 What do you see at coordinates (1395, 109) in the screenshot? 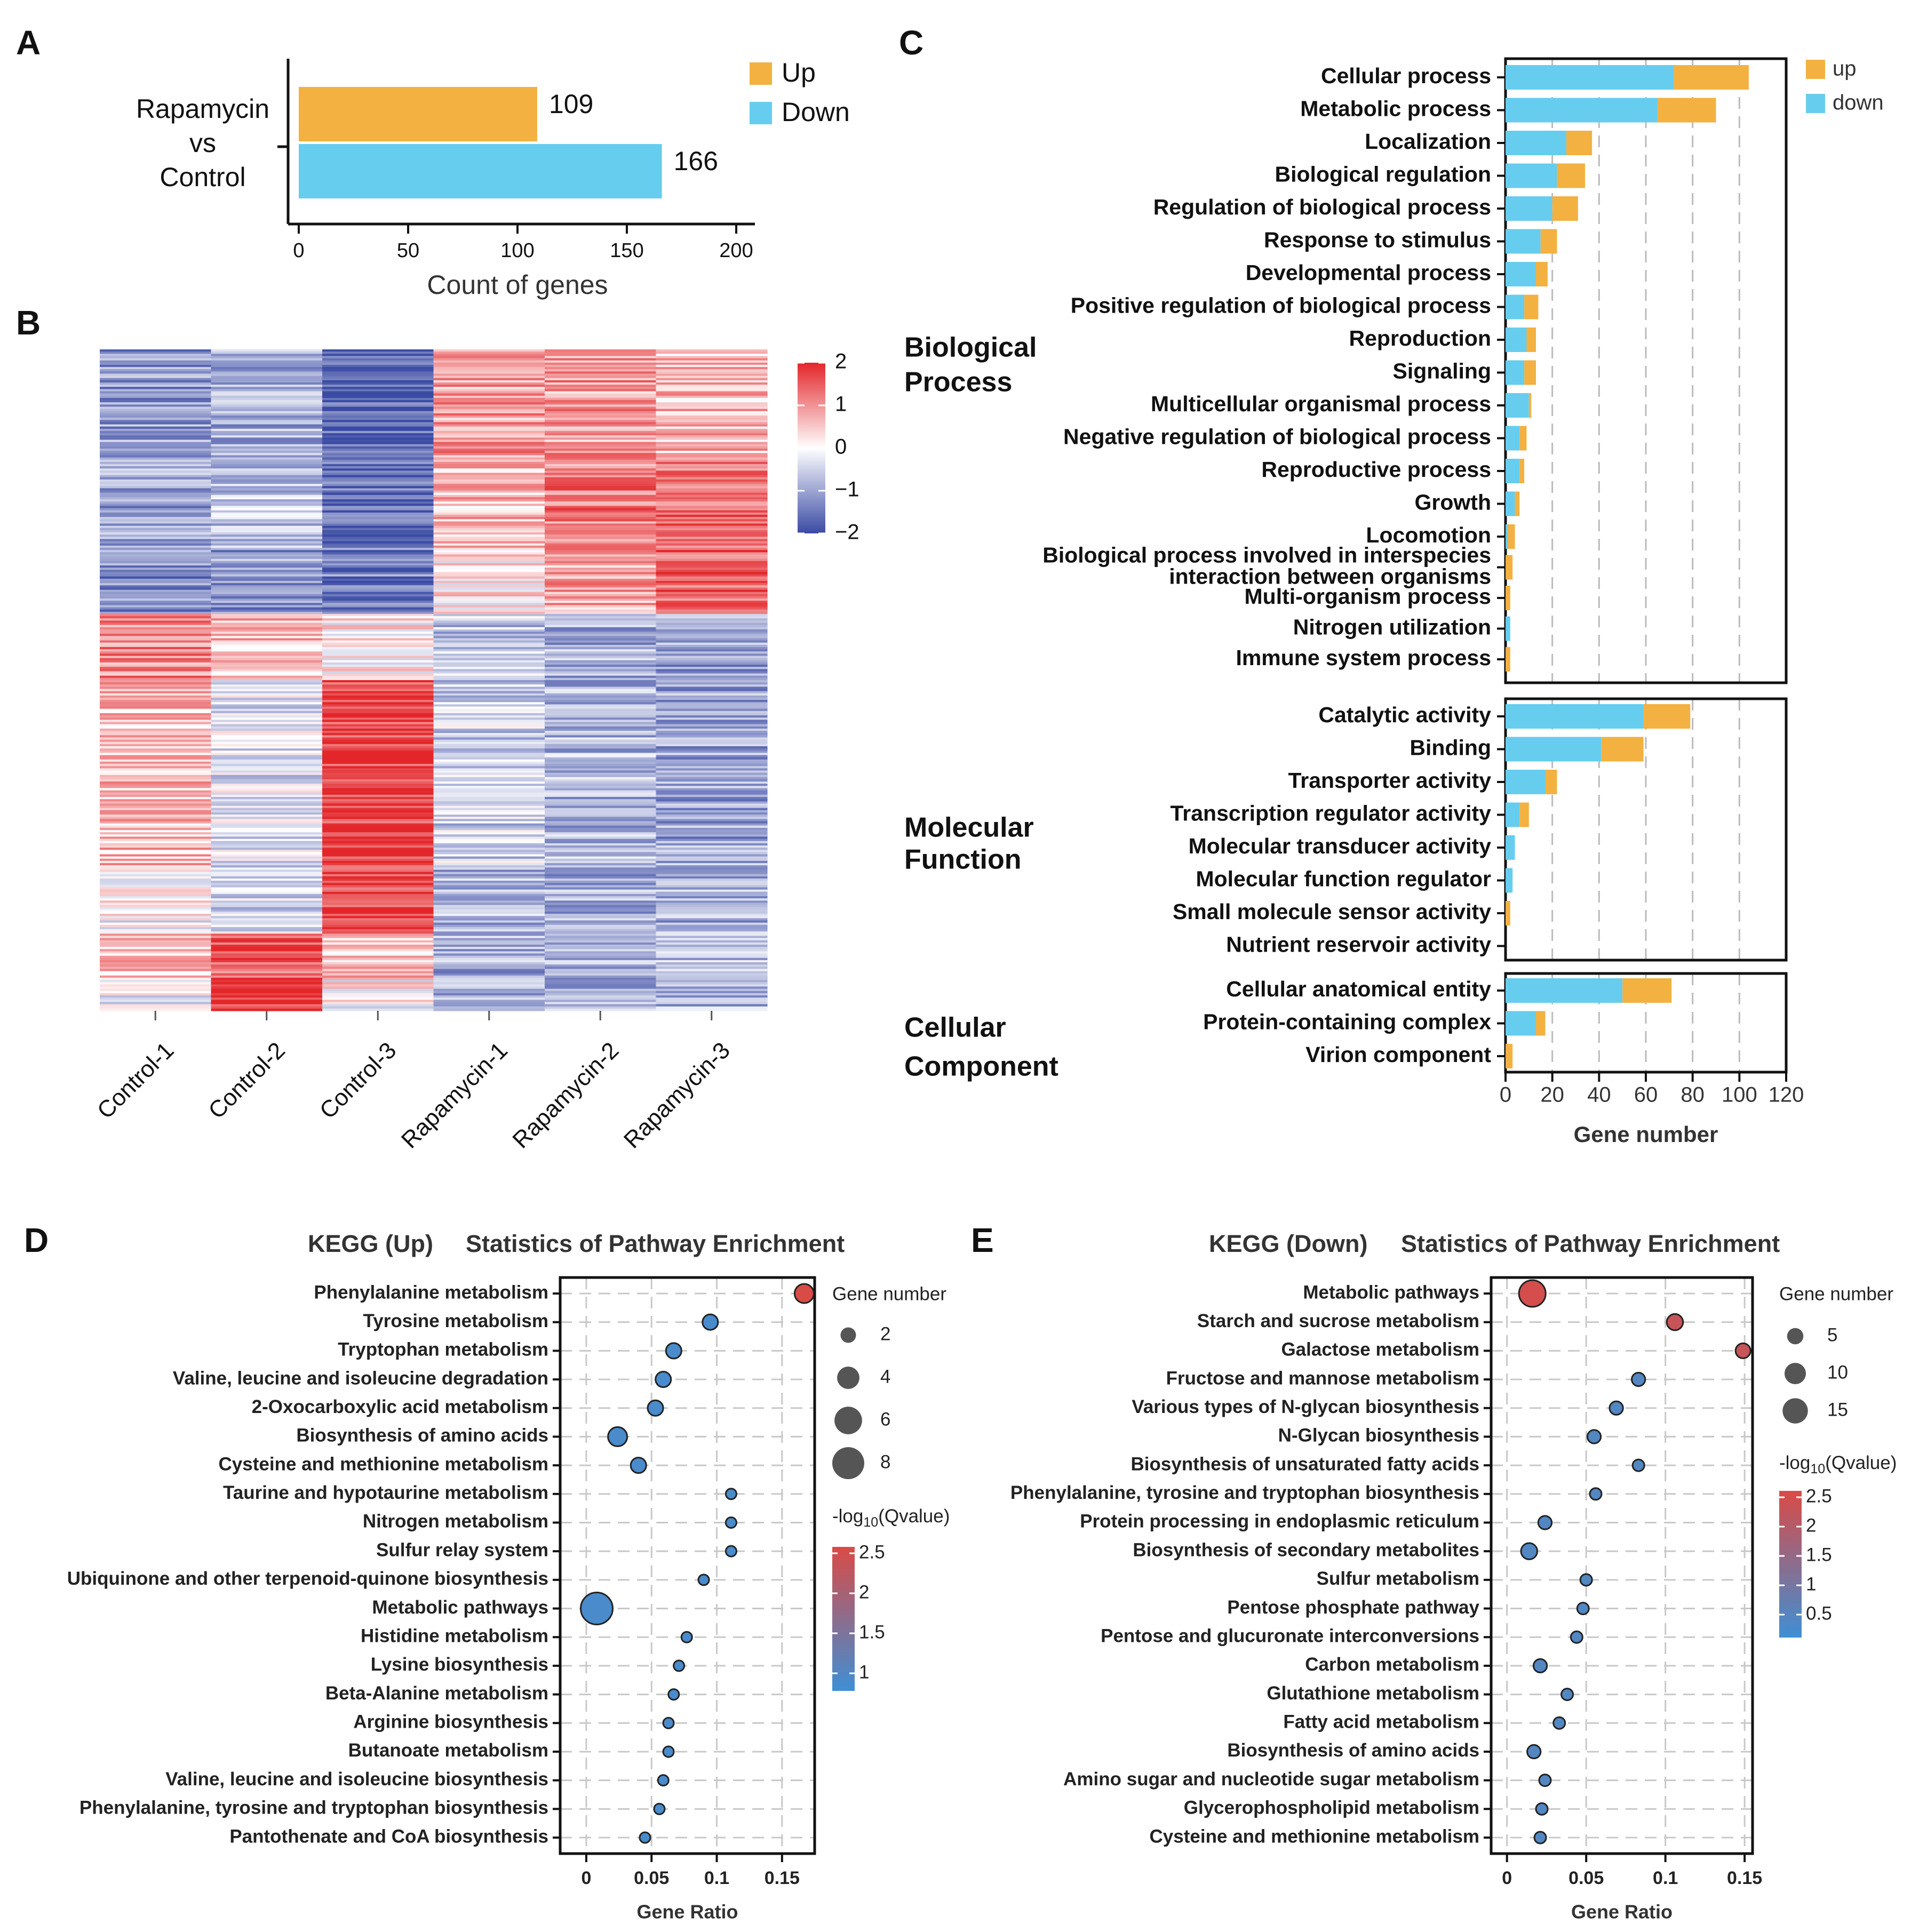
I see `category-label: Metabolic process` at bounding box center [1395, 109].